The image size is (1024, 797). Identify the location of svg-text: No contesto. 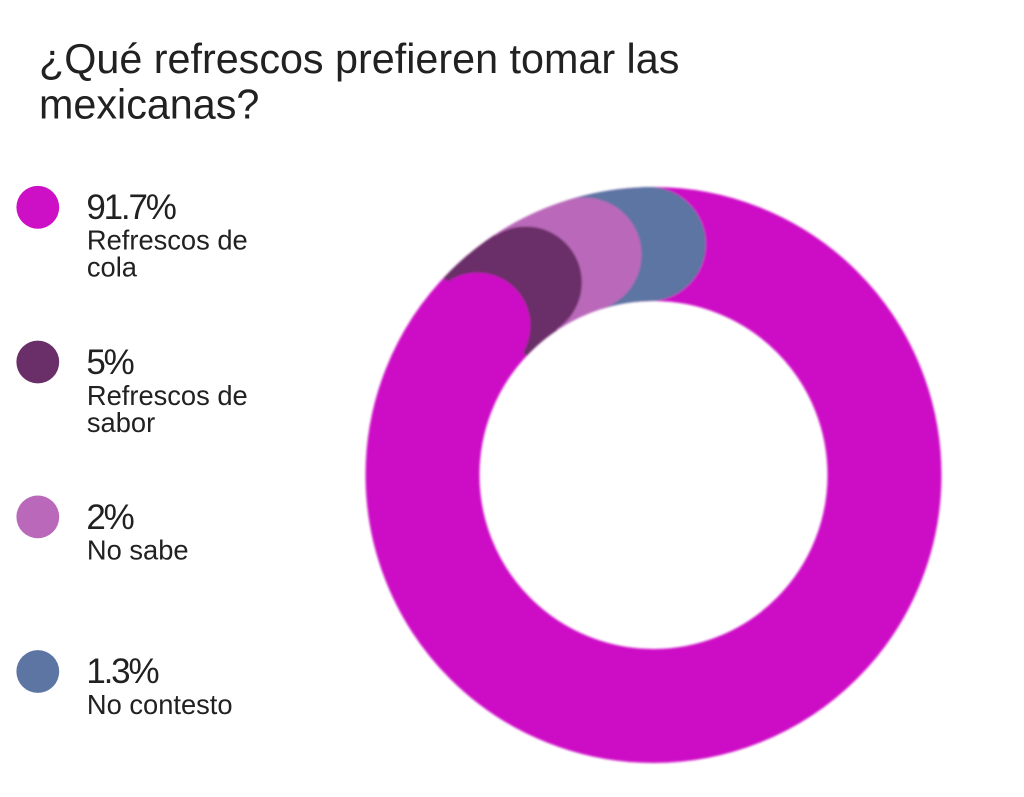
(160, 704).